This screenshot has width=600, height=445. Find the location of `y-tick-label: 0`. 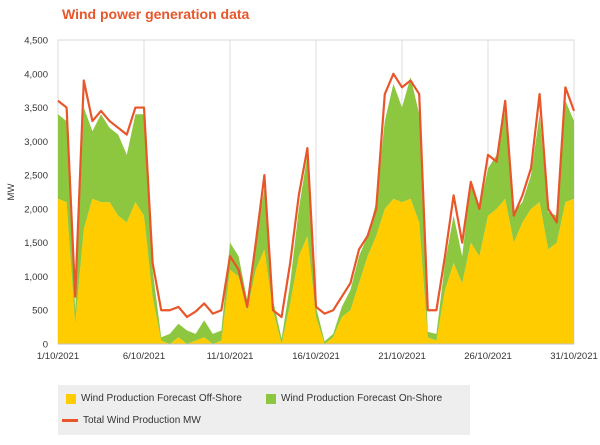

y-tick-label: 0 is located at coordinates (45, 345).